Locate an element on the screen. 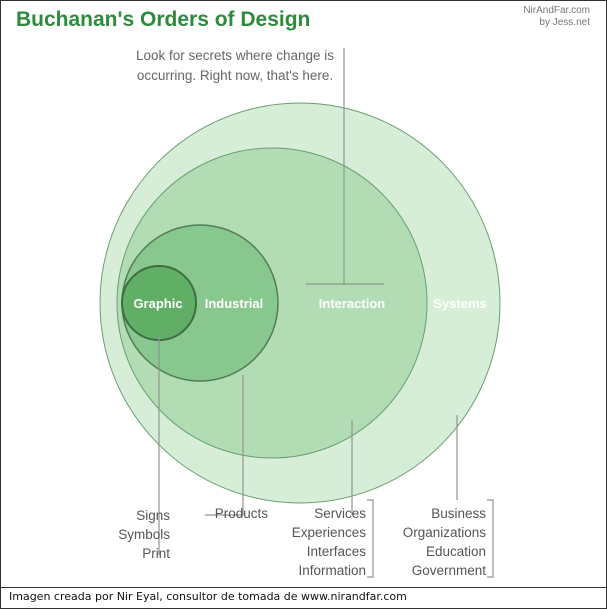 This screenshot has width=607, height=609. graphic-example: Symbols is located at coordinates (144, 534).